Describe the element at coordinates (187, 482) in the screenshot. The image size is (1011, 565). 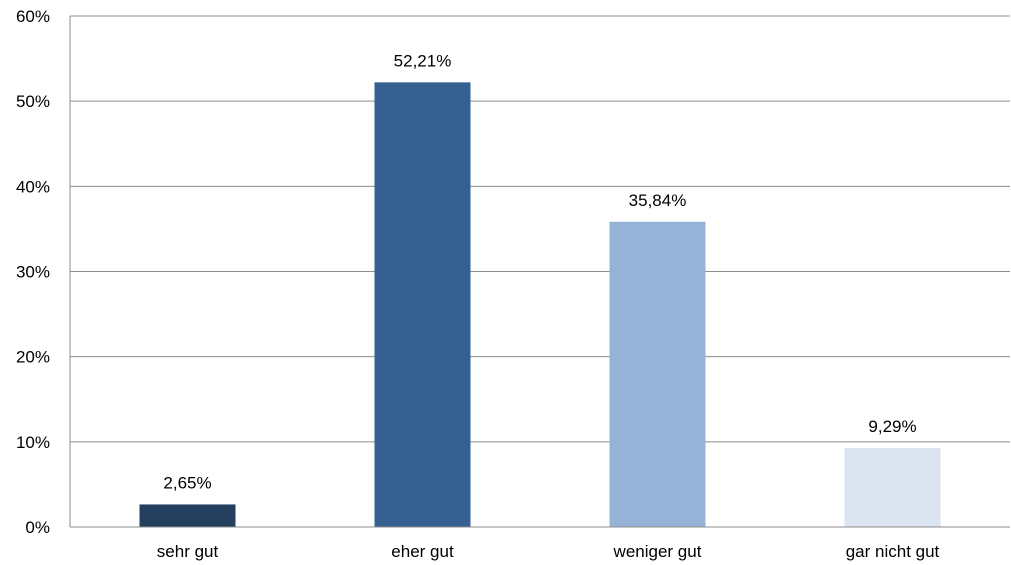
I see `data-label: 2,65%` at that location.